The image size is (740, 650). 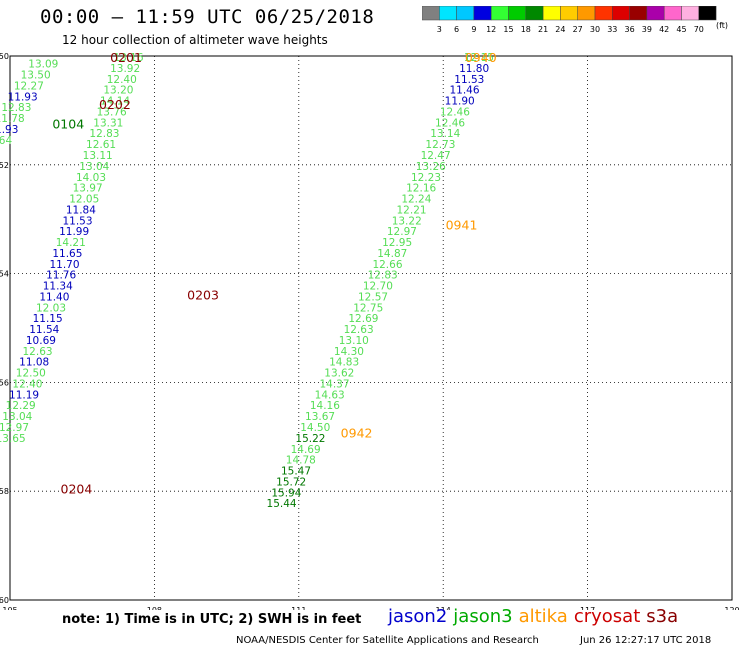 What do you see at coordinates (98, 156) in the screenshot?
I see `wave-height-value: 13.11` at bounding box center [98, 156].